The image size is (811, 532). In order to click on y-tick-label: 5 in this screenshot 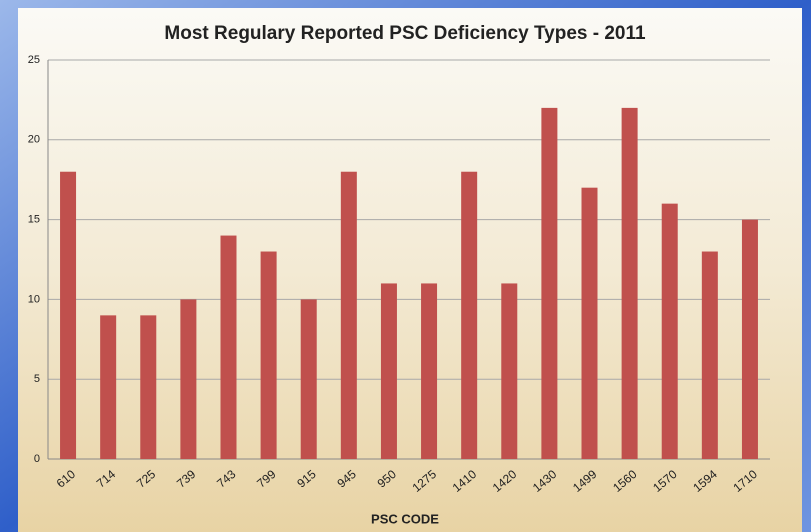, I will do `click(37, 379)`.